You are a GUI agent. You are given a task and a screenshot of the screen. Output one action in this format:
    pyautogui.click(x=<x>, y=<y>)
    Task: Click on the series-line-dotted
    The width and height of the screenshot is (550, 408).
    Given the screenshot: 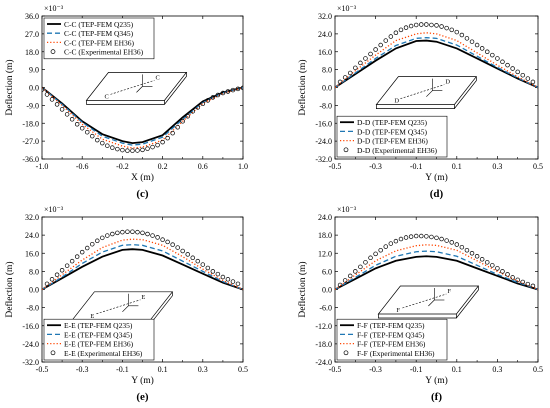 What is the action you would take?
    pyautogui.click(x=436, y=267)
    